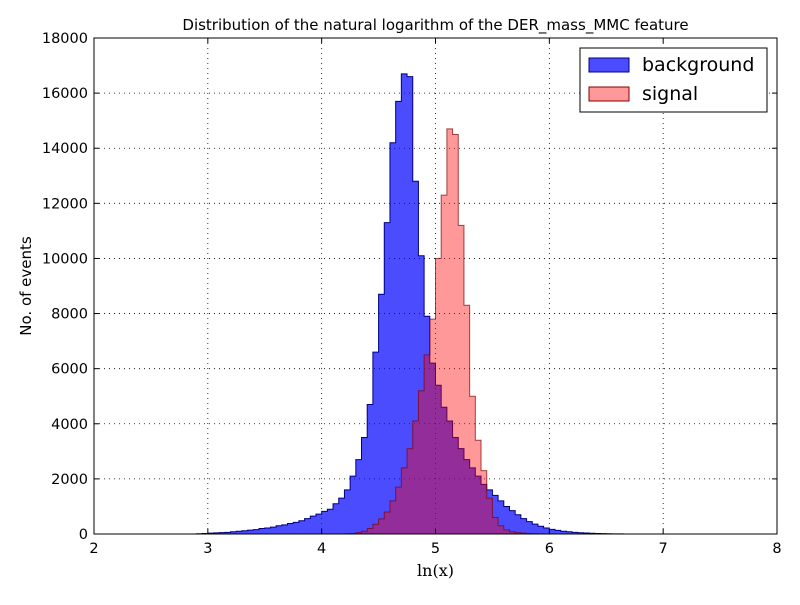 The width and height of the screenshot is (800, 605). What do you see at coordinates (69, 425) in the screenshot?
I see `y-tick-label: 4000` at bounding box center [69, 425].